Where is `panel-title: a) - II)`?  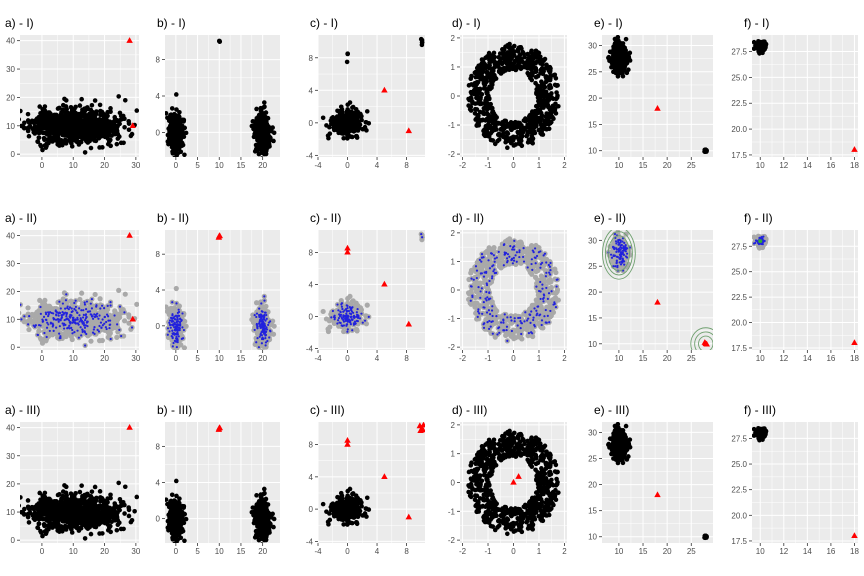
panel-title: a) - II) is located at coordinates (21, 218).